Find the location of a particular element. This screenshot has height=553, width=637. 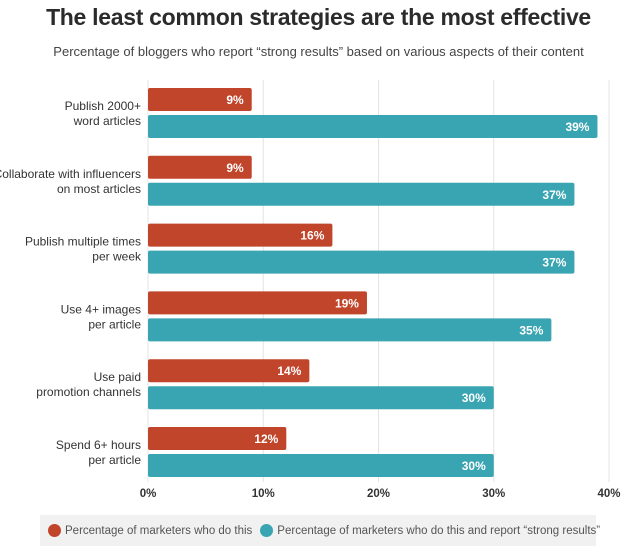

x-tick-label: 40% is located at coordinates (608, 494).